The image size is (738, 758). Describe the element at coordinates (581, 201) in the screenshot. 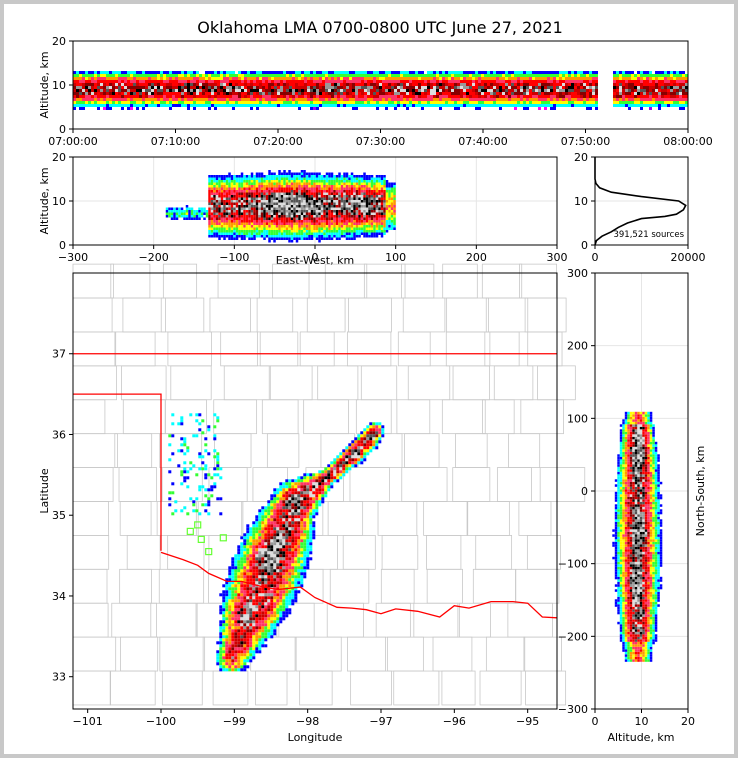

I see `y-tick-label: 10` at that location.